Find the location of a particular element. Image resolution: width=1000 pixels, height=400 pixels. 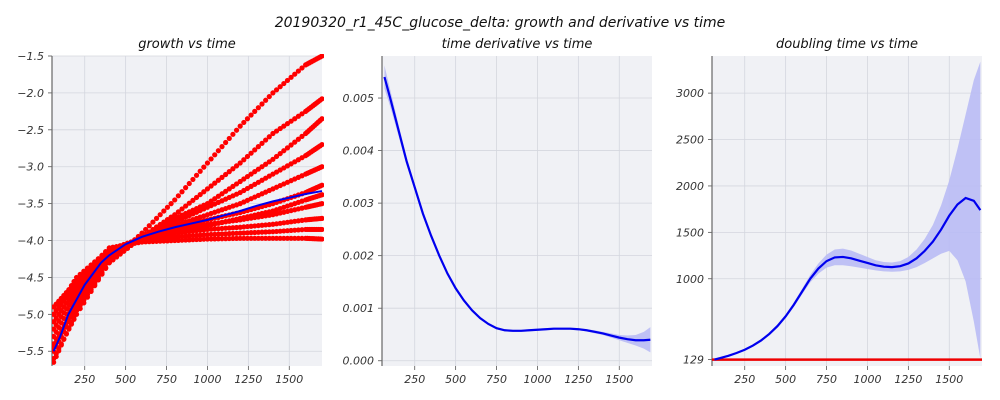

y-tick-label: 0.001 is located at coordinates (359, 308).